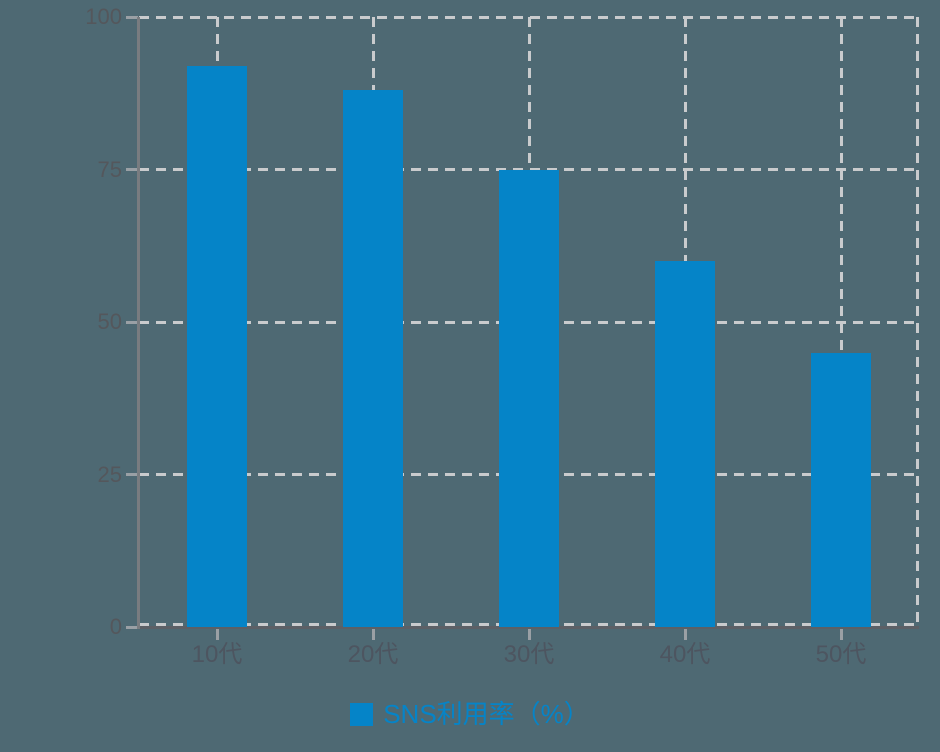 The height and width of the screenshot is (752, 940). What do you see at coordinates (109, 474) in the screenshot?
I see `y-tick-label: 25` at bounding box center [109, 474].